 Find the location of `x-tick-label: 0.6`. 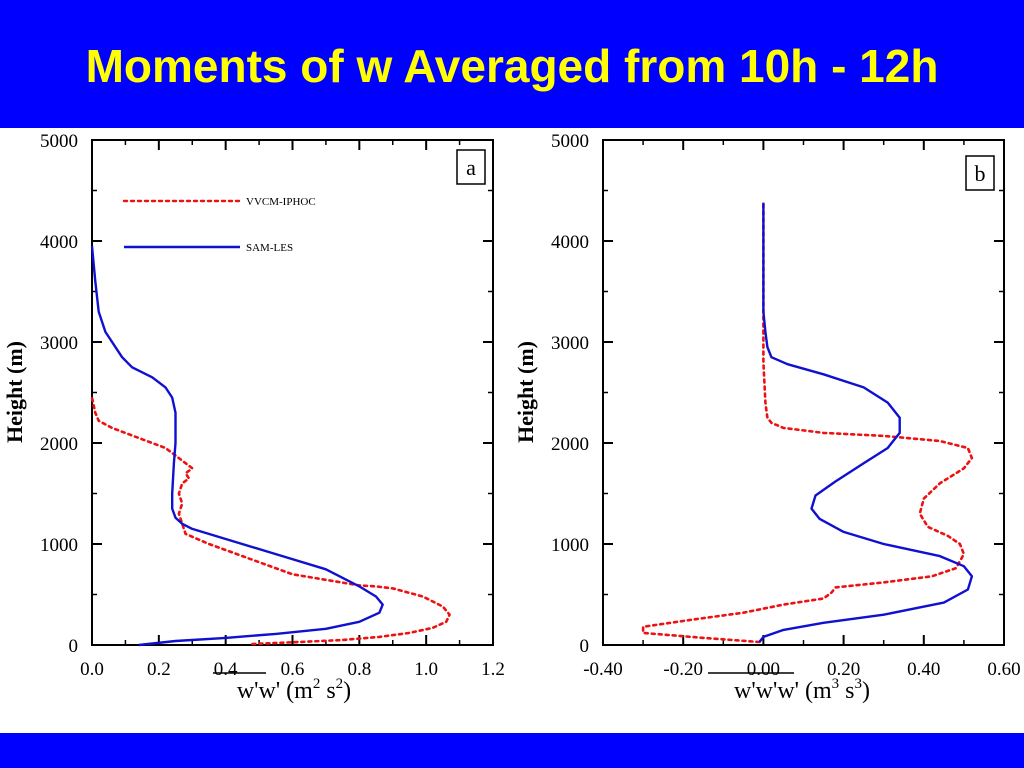

x-tick-label: 0.6 is located at coordinates (293, 669).